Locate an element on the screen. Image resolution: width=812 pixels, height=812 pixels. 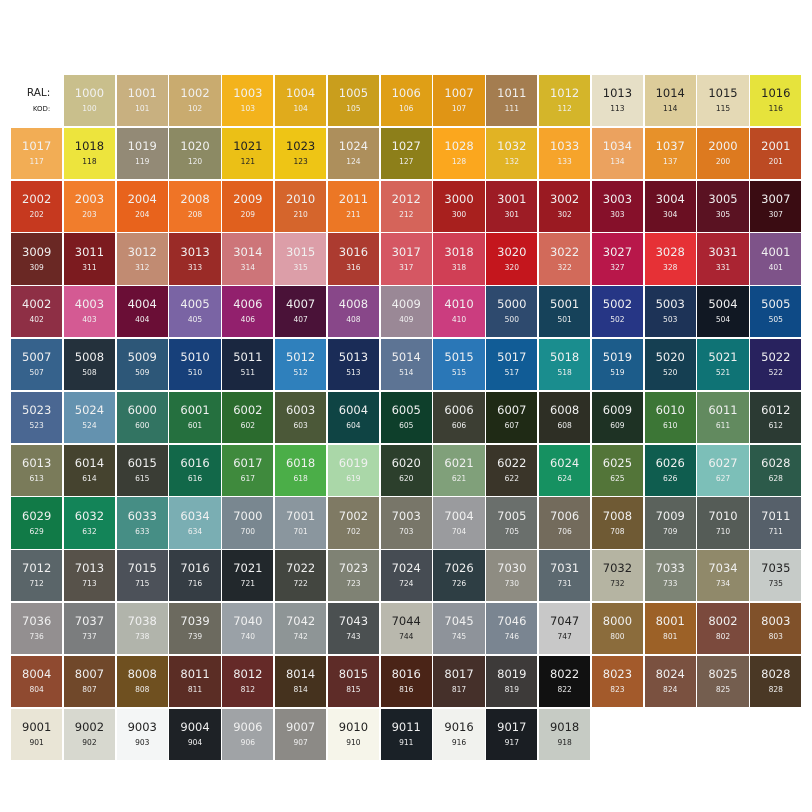
kod-number: 106 is located at coordinates (406, 109).